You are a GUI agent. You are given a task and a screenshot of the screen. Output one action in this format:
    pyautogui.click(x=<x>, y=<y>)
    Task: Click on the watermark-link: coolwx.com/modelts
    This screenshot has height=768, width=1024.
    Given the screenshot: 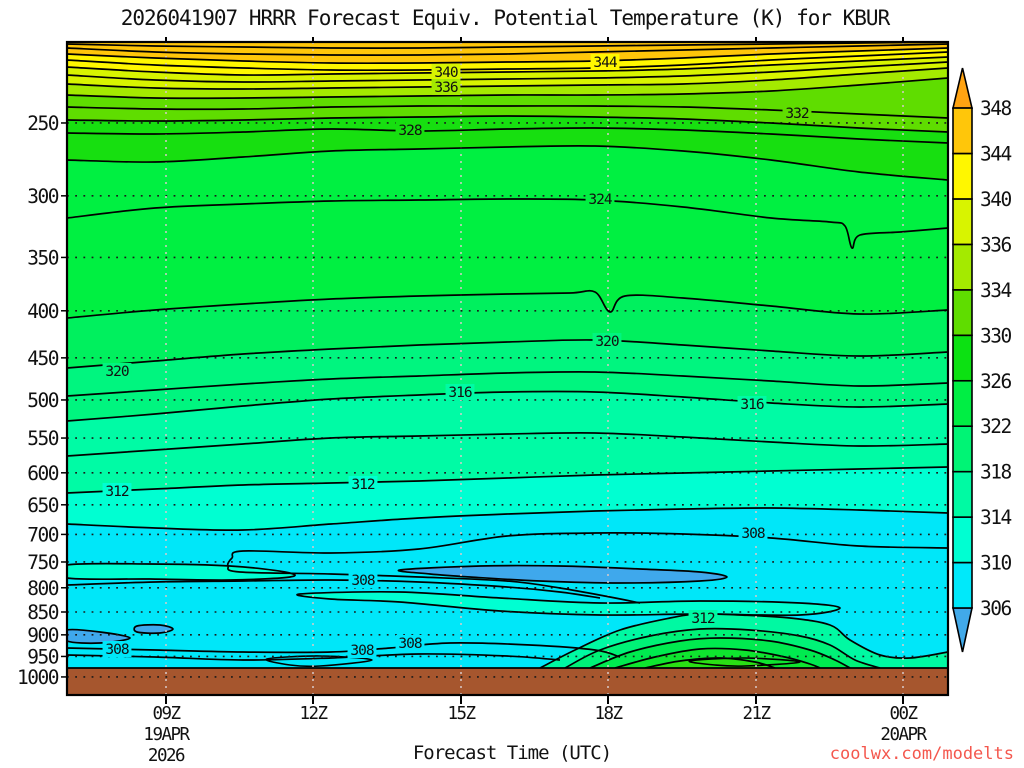 What is the action you would take?
    pyautogui.click(x=921, y=754)
    